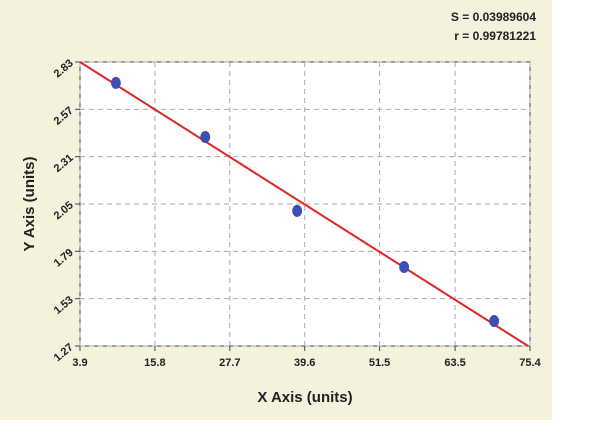 The image size is (600, 437). Describe the element at coordinates (79, 363) in the screenshot. I see `x-tick-label: 3.9` at that location.